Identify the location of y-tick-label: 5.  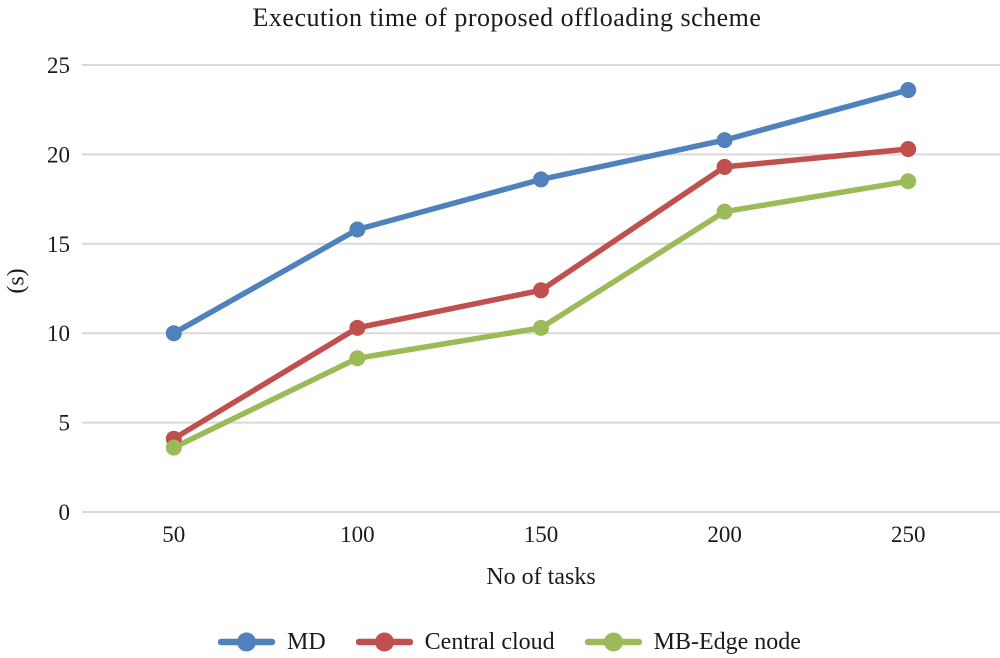
(65, 423).